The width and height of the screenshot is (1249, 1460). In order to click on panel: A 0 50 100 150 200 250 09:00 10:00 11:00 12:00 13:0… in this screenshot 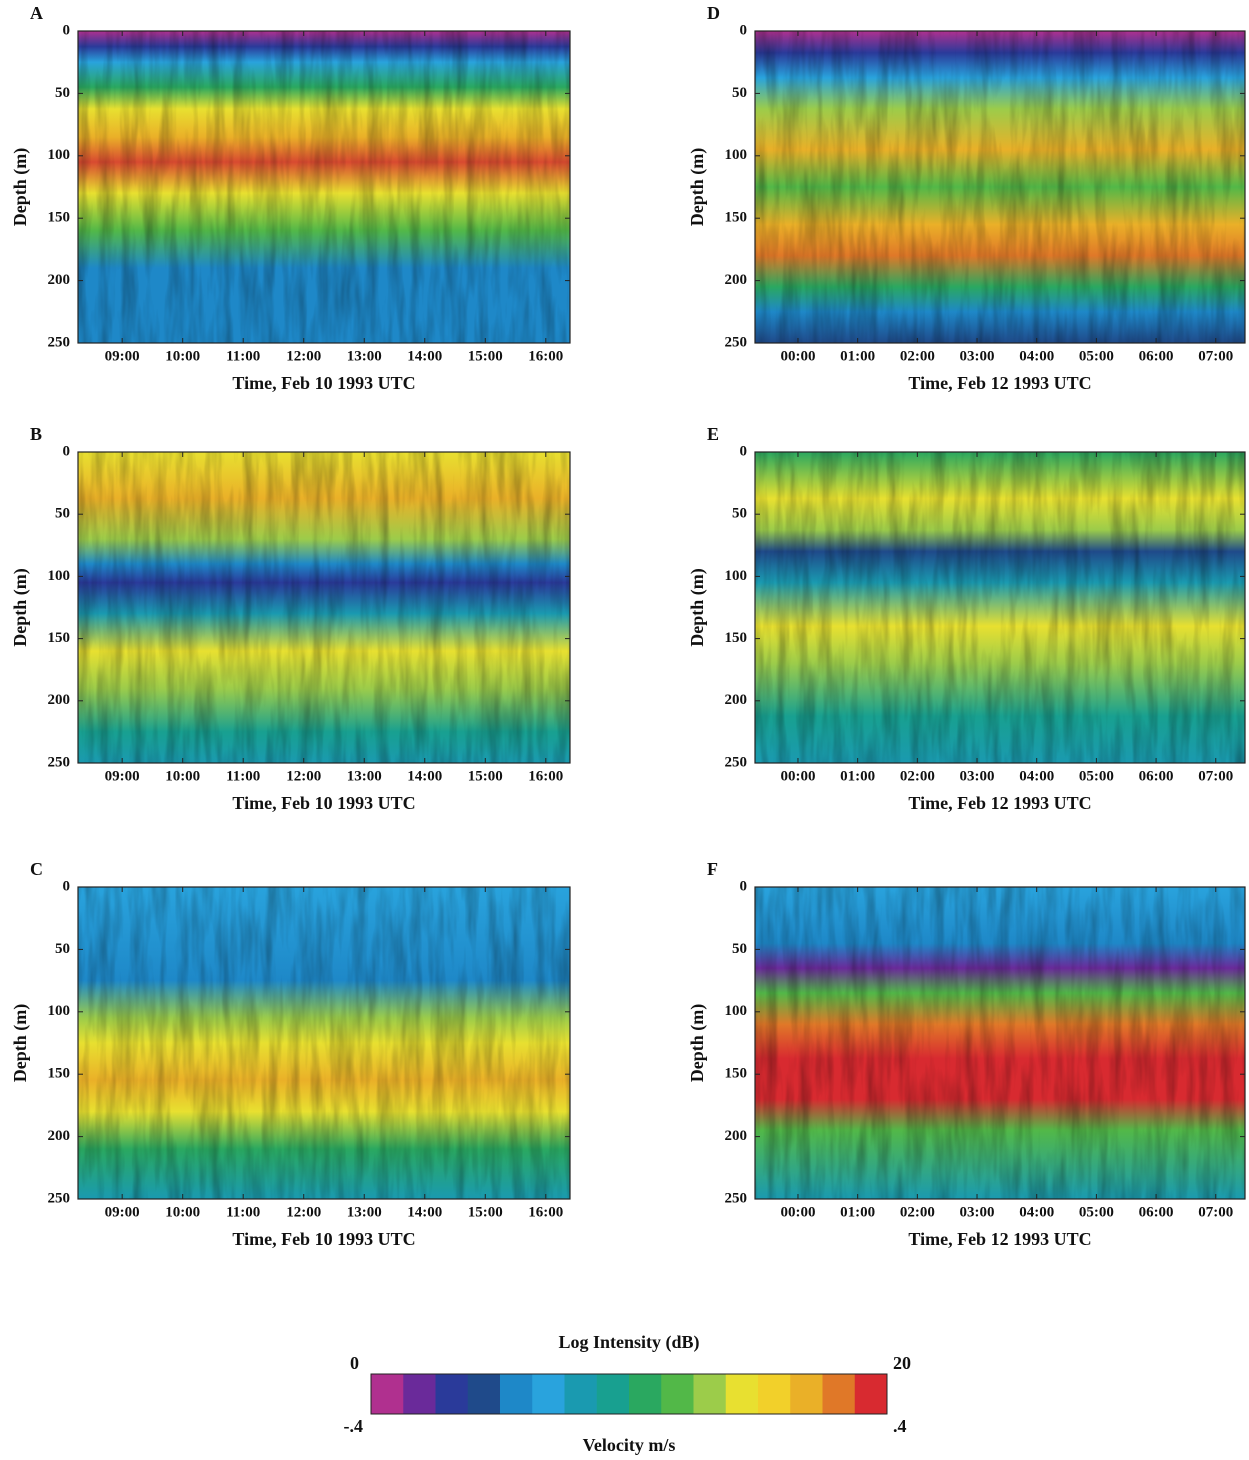, I will do `click(290, 198)`.